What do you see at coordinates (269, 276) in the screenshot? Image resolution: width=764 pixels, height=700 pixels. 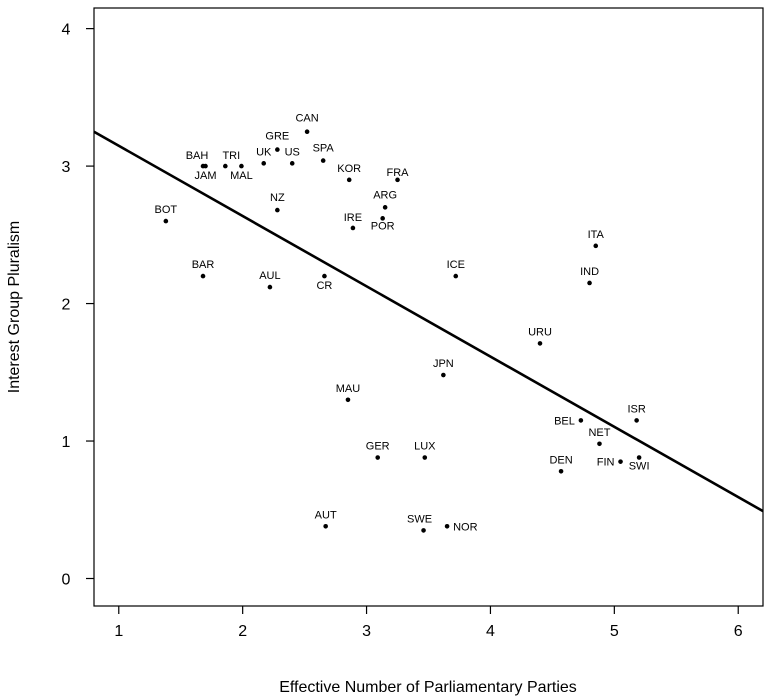 I see `point-label-aul: AUL` at bounding box center [269, 276].